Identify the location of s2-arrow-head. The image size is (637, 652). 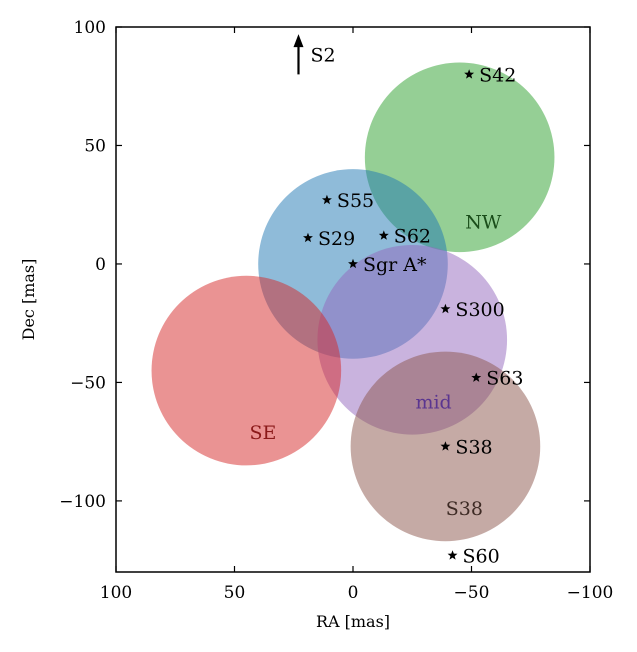
(298, 41).